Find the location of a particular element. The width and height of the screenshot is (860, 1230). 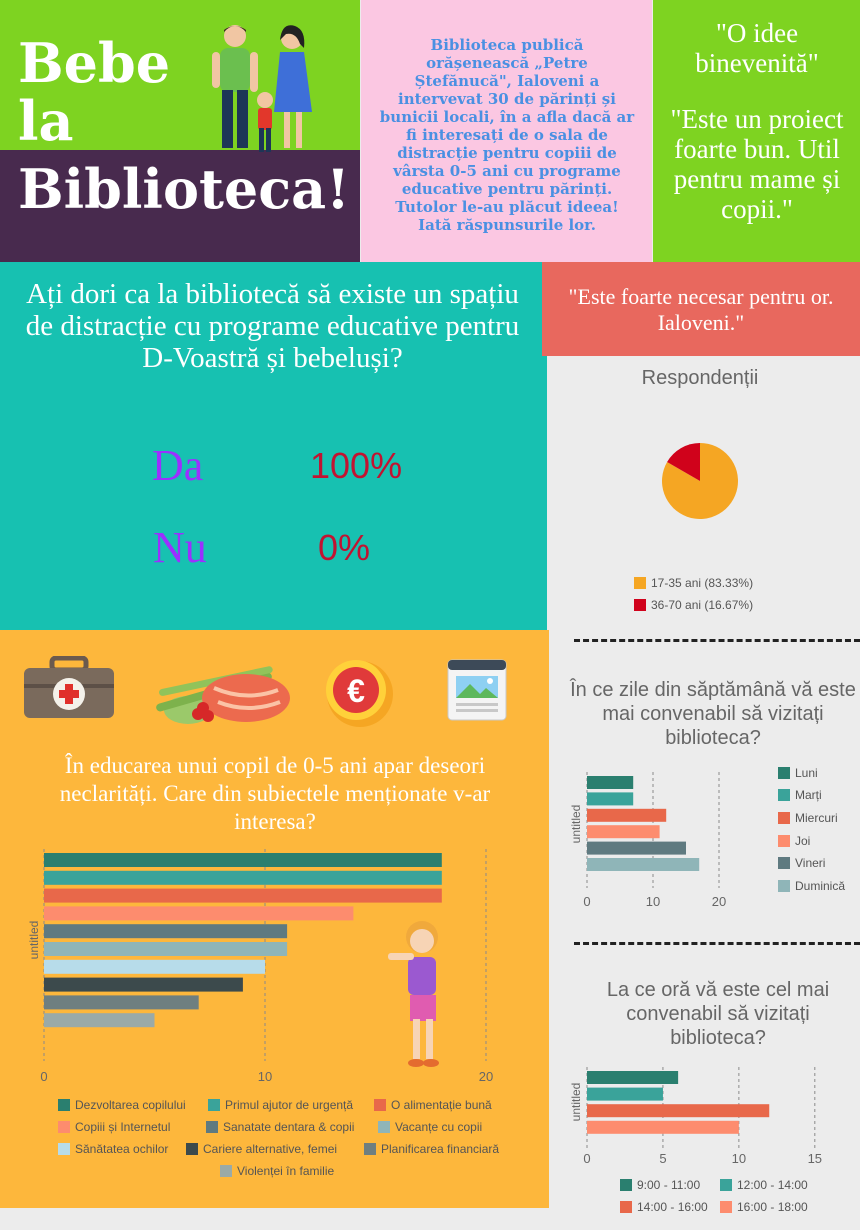

euro-coin-icon: € is located at coordinates (359, 693).